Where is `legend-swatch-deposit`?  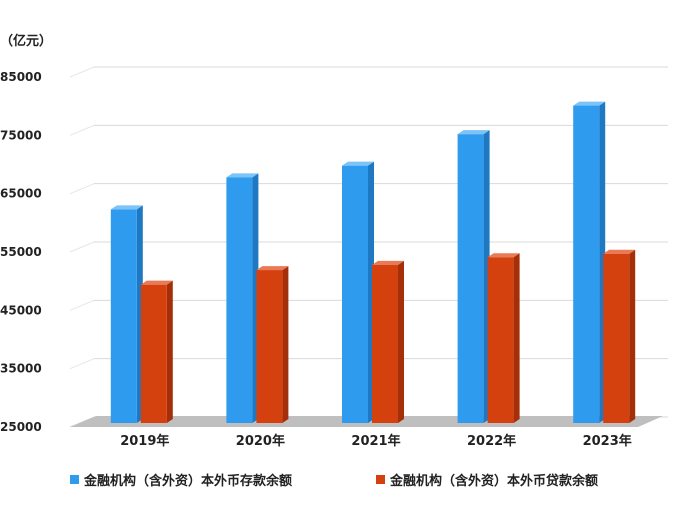
legend-swatch-deposit is located at coordinates (74, 479).